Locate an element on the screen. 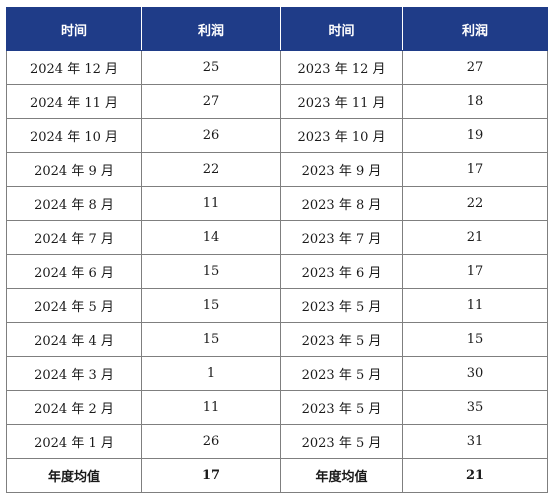 The height and width of the screenshot is (499, 554). table-header: 时间 利润 时间 利润 is located at coordinates (277, 29).